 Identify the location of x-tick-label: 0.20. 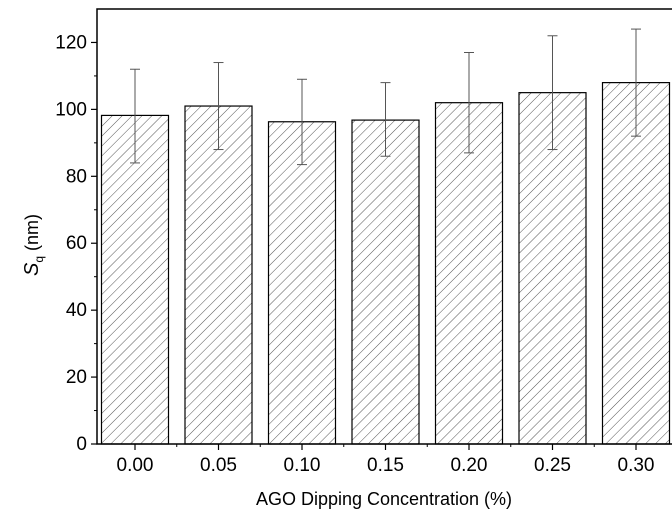
(469, 465).